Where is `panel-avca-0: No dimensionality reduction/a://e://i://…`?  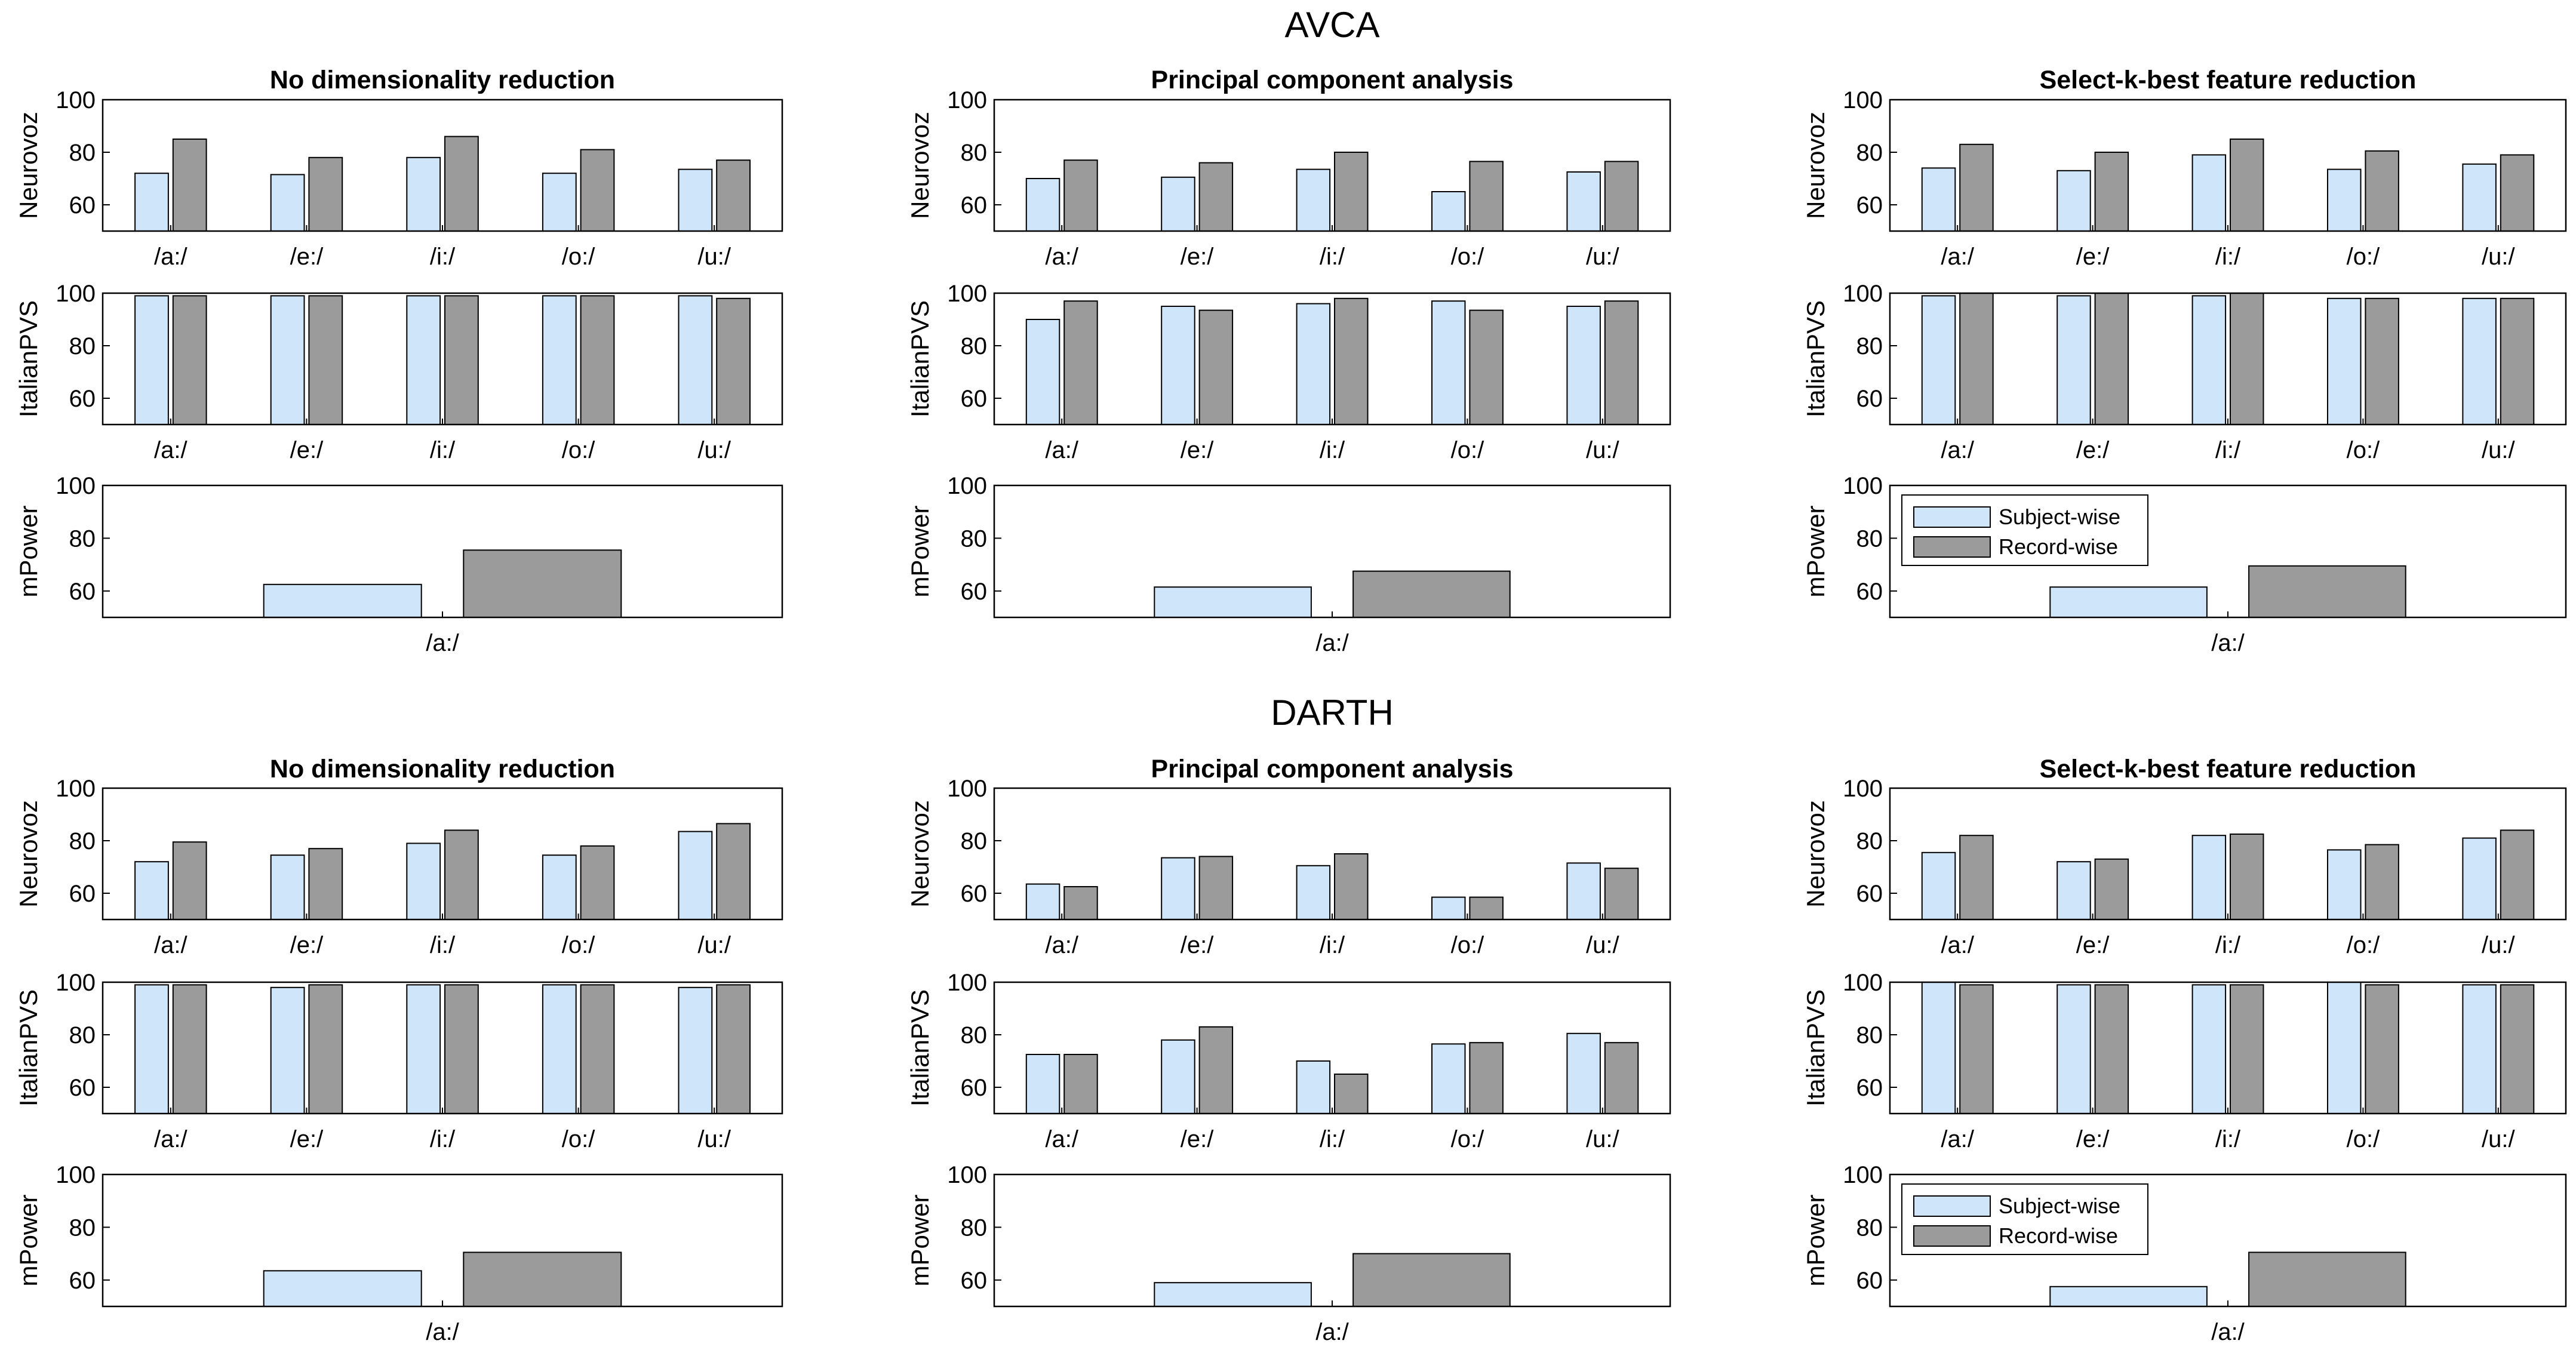
panel-avca-0: No dimensionality reduction/a://e://i://… is located at coordinates (398, 361).